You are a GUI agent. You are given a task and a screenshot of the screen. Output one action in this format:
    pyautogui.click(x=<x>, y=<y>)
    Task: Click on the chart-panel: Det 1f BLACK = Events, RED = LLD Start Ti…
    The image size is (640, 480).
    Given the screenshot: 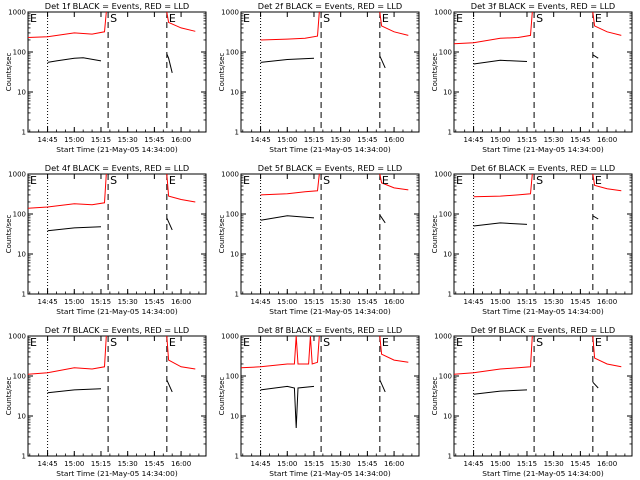 What is the action you would take?
    pyautogui.click(x=106, y=77)
    